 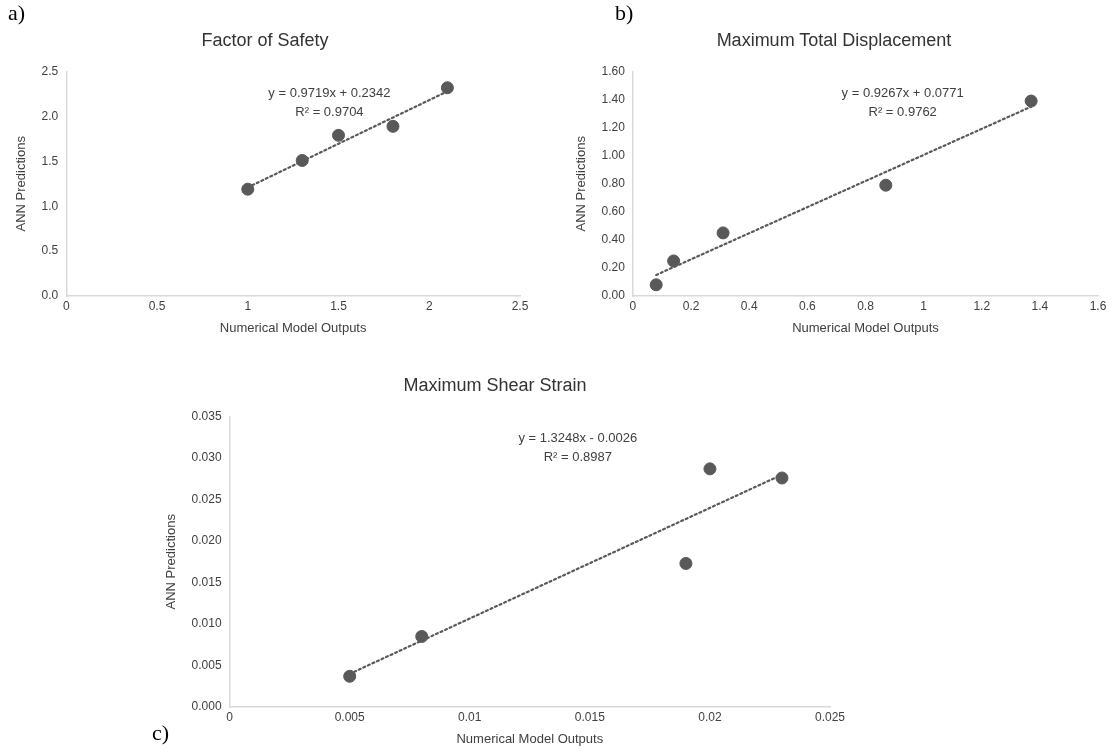 What do you see at coordinates (613, 70) in the screenshot?
I see `y-tick-label: 1.60` at bounding box center [613, 70].